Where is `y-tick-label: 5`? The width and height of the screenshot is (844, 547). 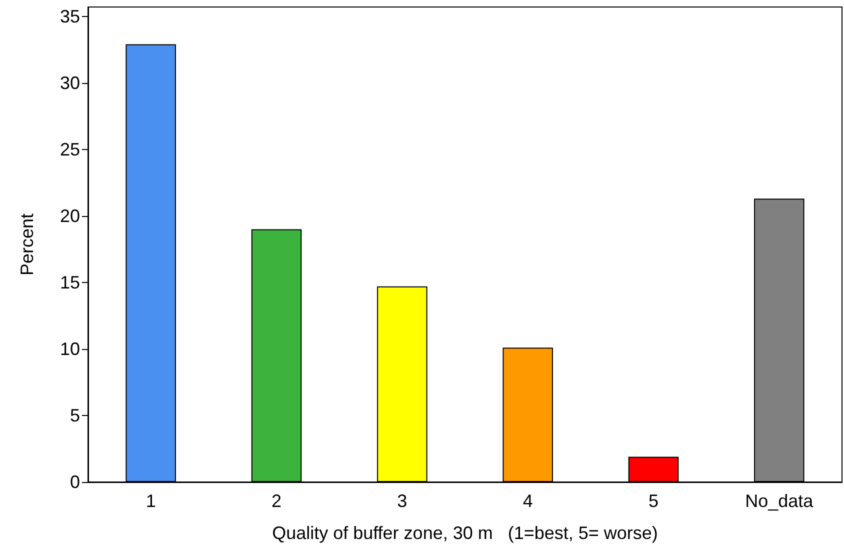
y-tick-label: 5 is located at coordinates (75, 415).